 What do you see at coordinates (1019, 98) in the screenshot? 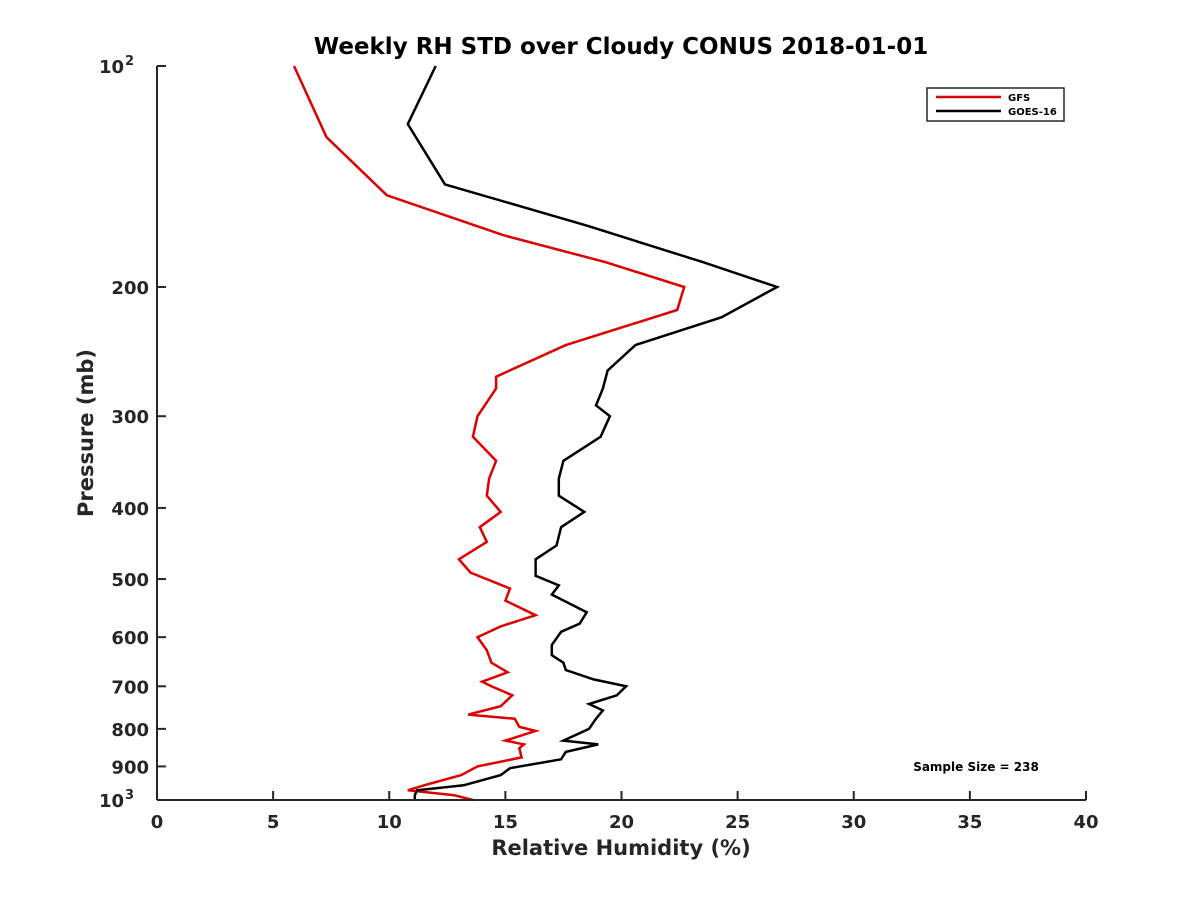
I see `legend-label: GFS` at bounding box center [1019, 98].